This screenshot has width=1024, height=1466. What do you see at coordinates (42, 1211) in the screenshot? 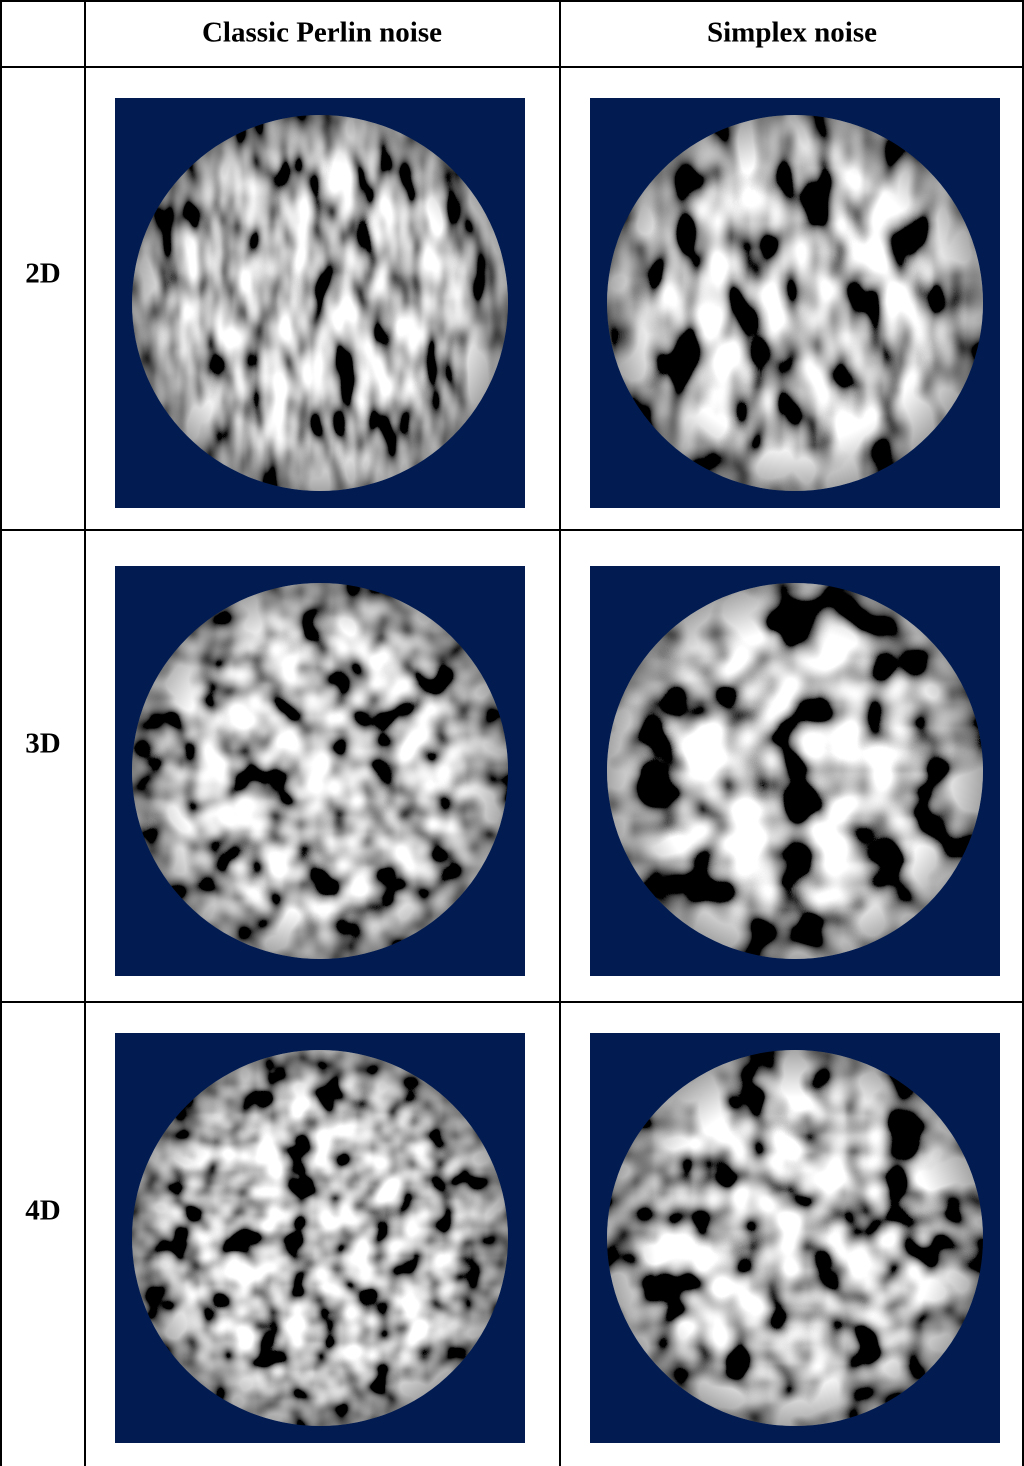
I see `row-label: 4D` at bounding box center [42, 1211].